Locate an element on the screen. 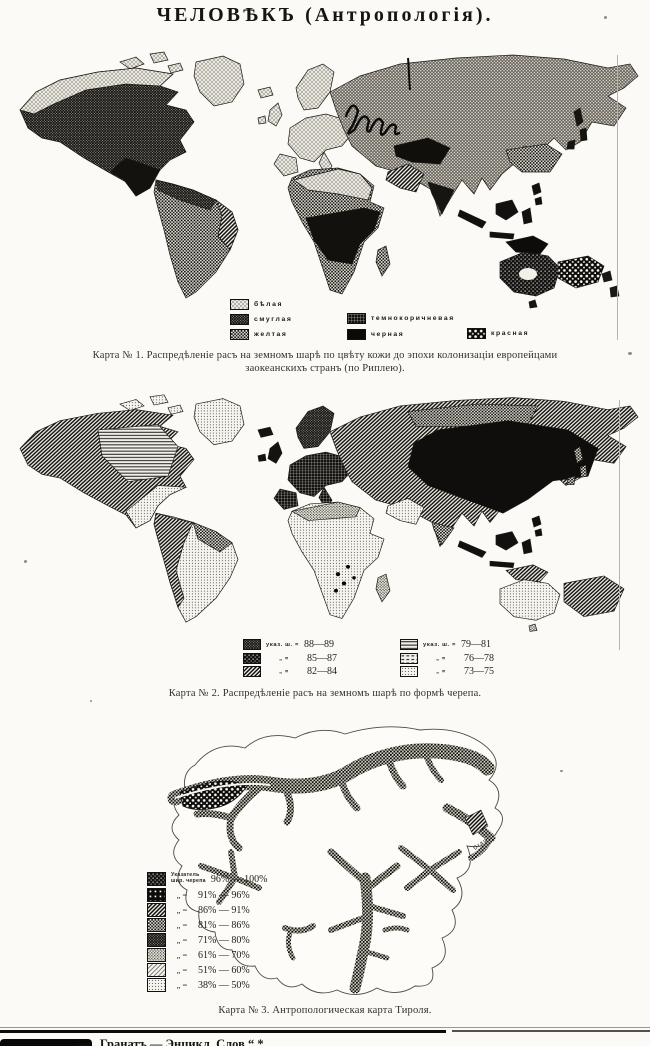 Image resolution: width=650 pixels, height=1046 pixels. legend-label: смуглая is located at coordinates (273, 319).